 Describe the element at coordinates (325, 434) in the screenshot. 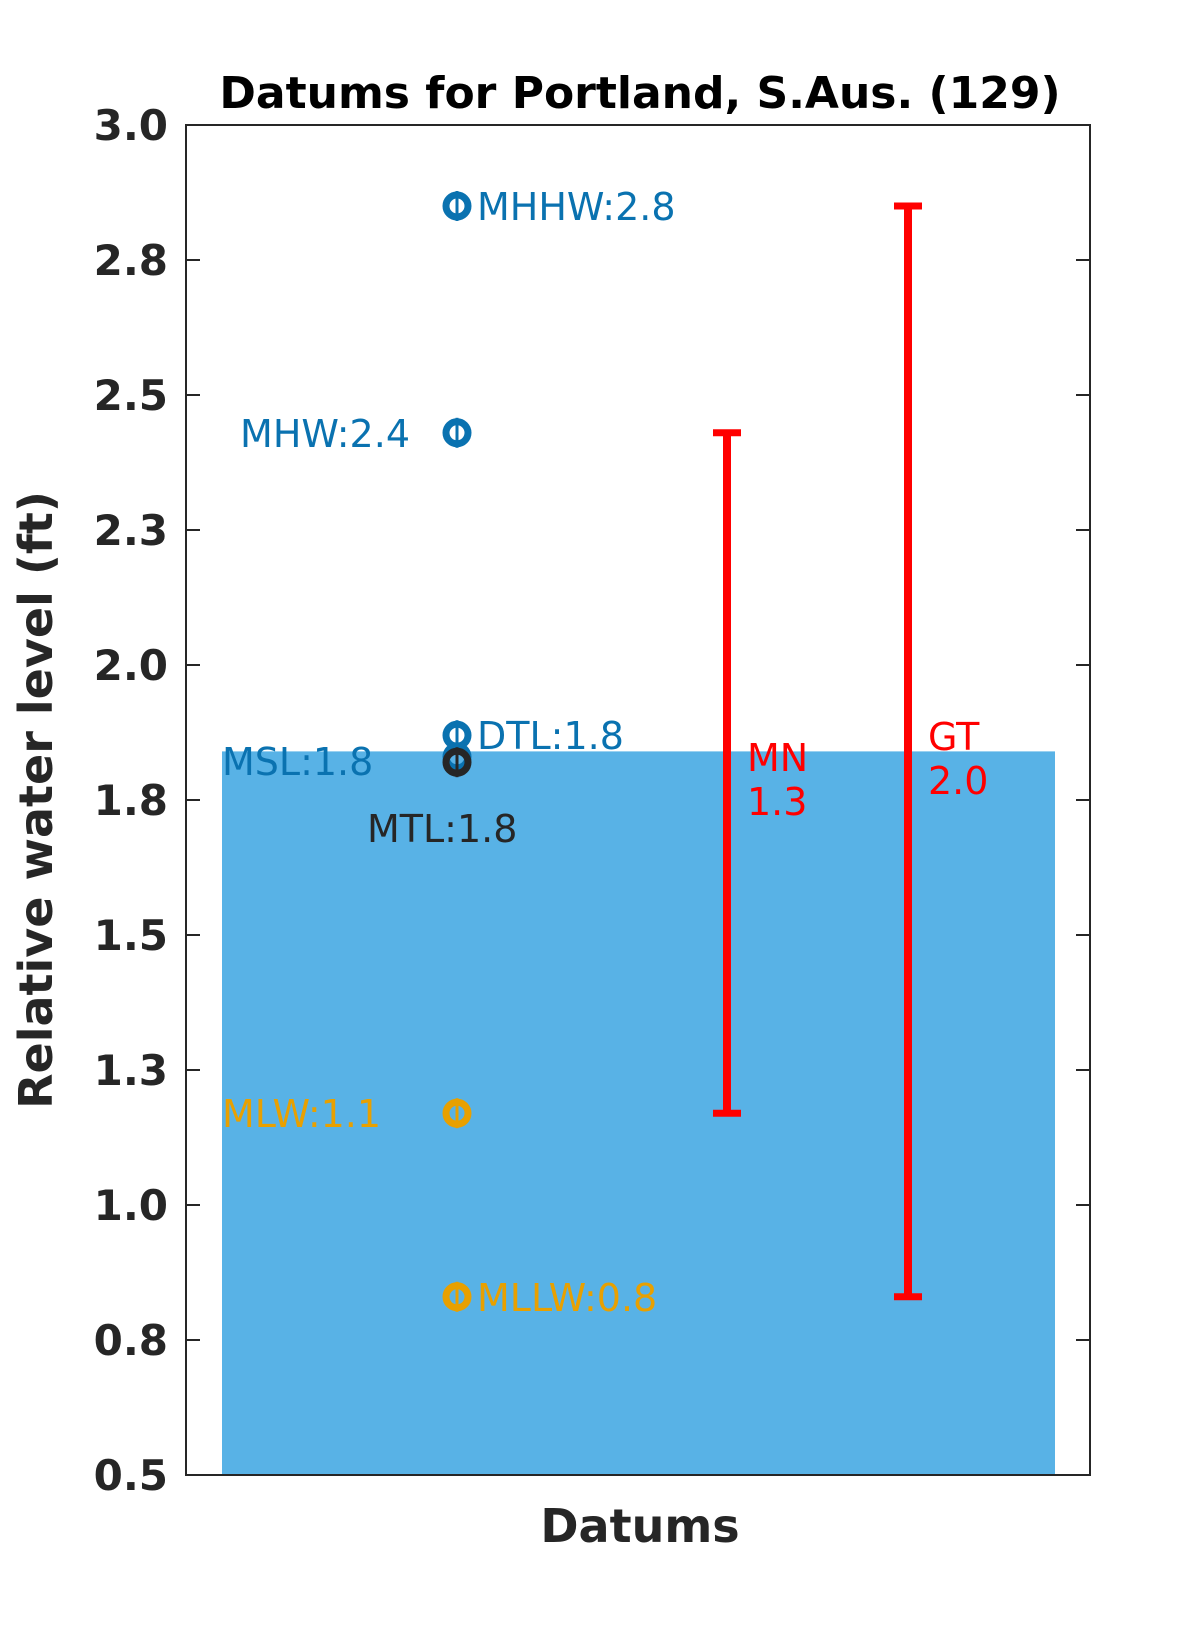

I see `datum-label-mhw: MHW:2.4` at that location.